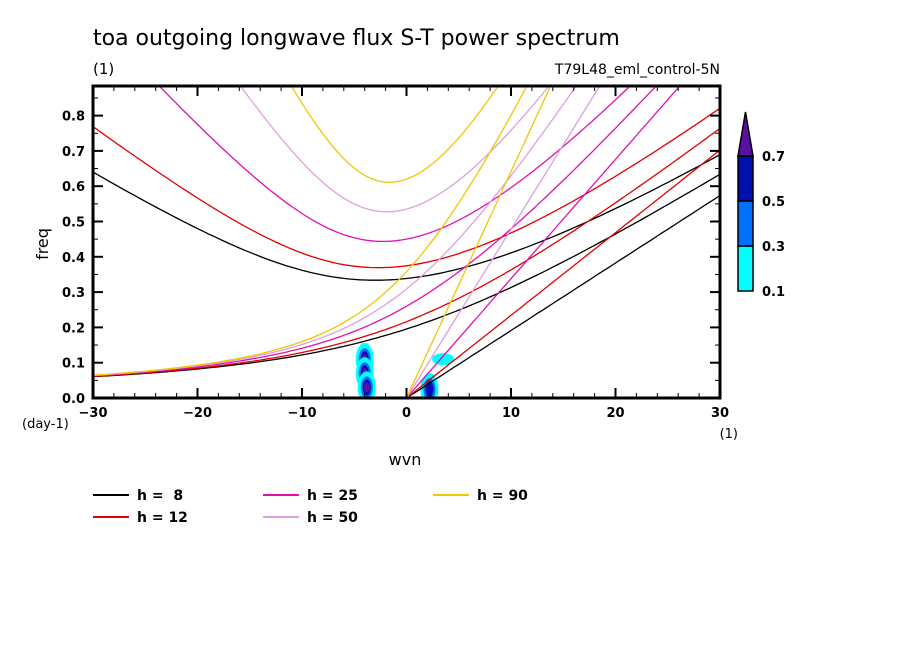 The height and width of the screenshot is (654, 904). Describe the element at coordinates (73, 152) in the screenshot. I see `y-tick-label: 0.7` at that location.